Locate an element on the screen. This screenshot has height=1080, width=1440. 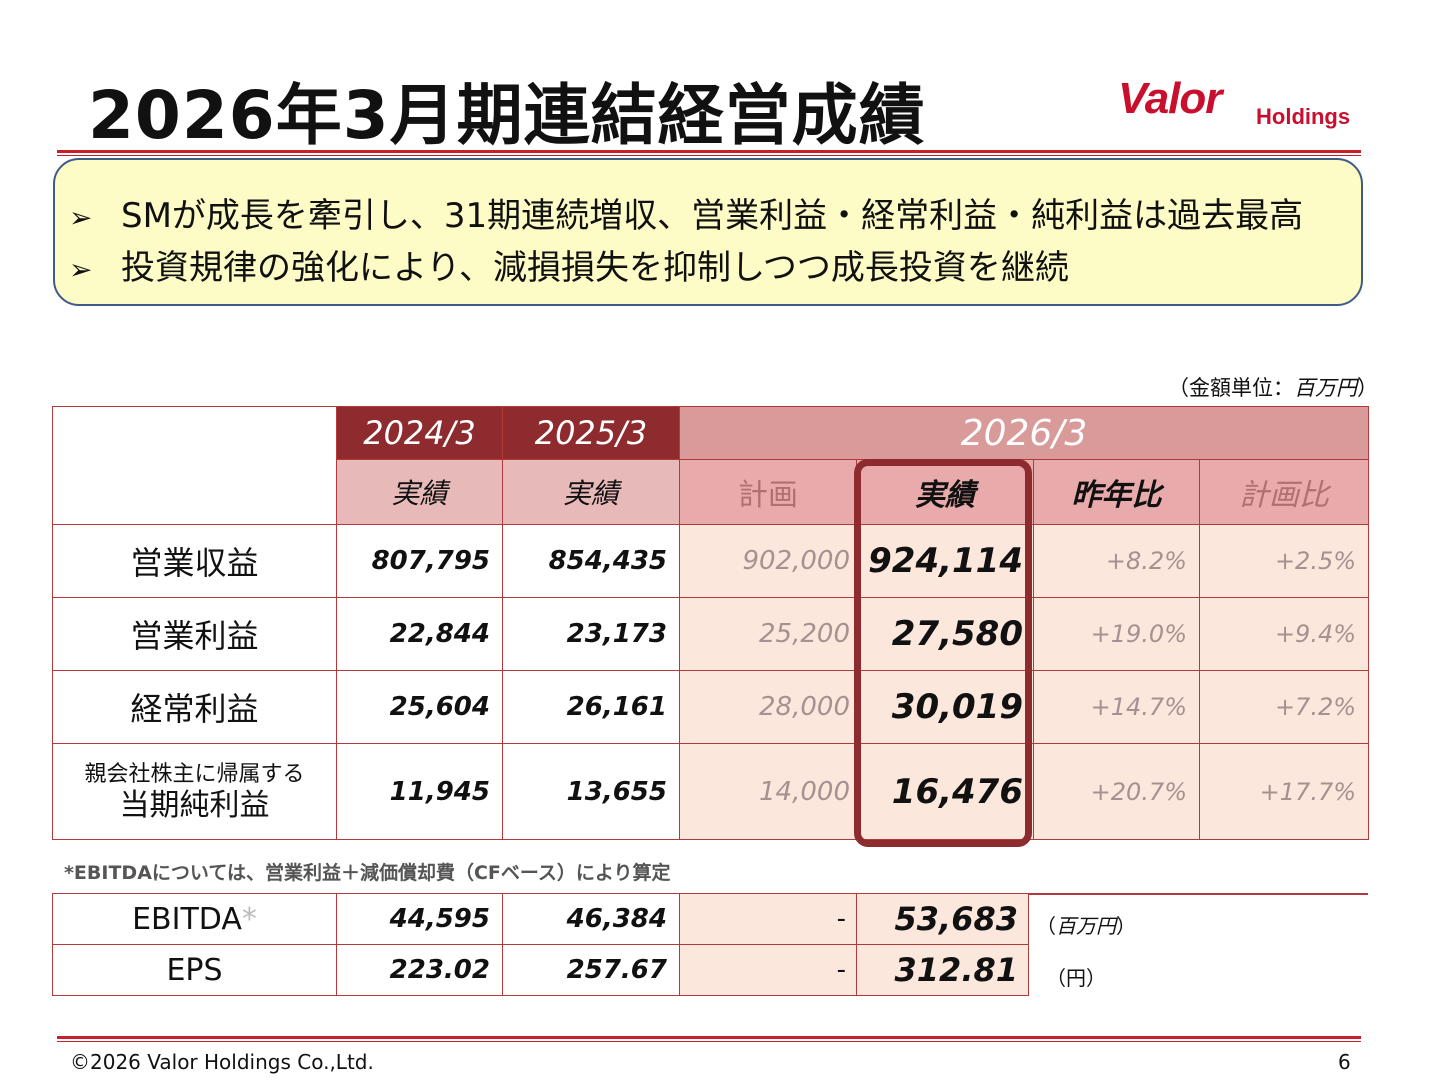
cell-actual: 30,019 is located at coordinates (945, 707).